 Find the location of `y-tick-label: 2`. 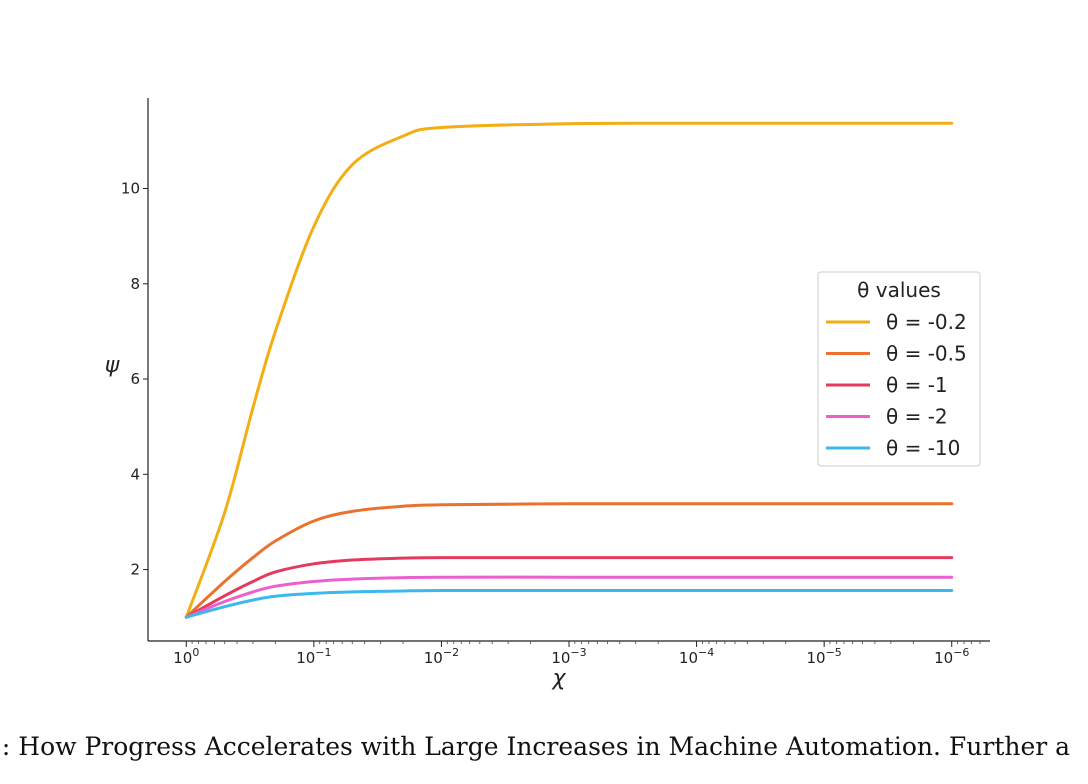

y-tick-label: 2 is located at coordinates (135, 570).